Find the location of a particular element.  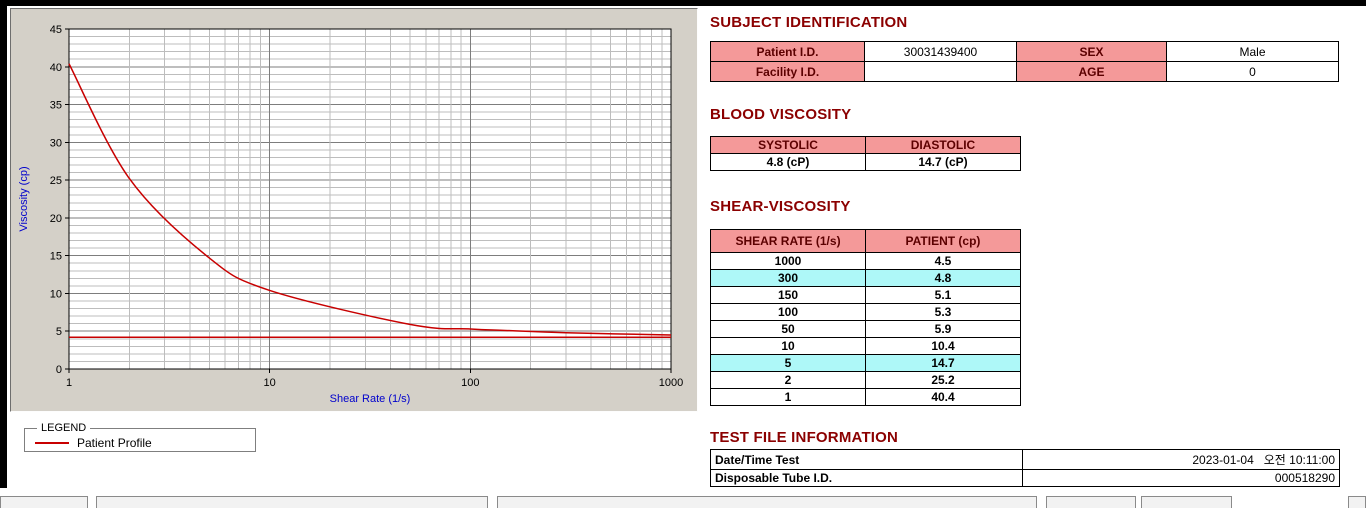

y-tick-label: 5 is located at coordinates (59, 332).